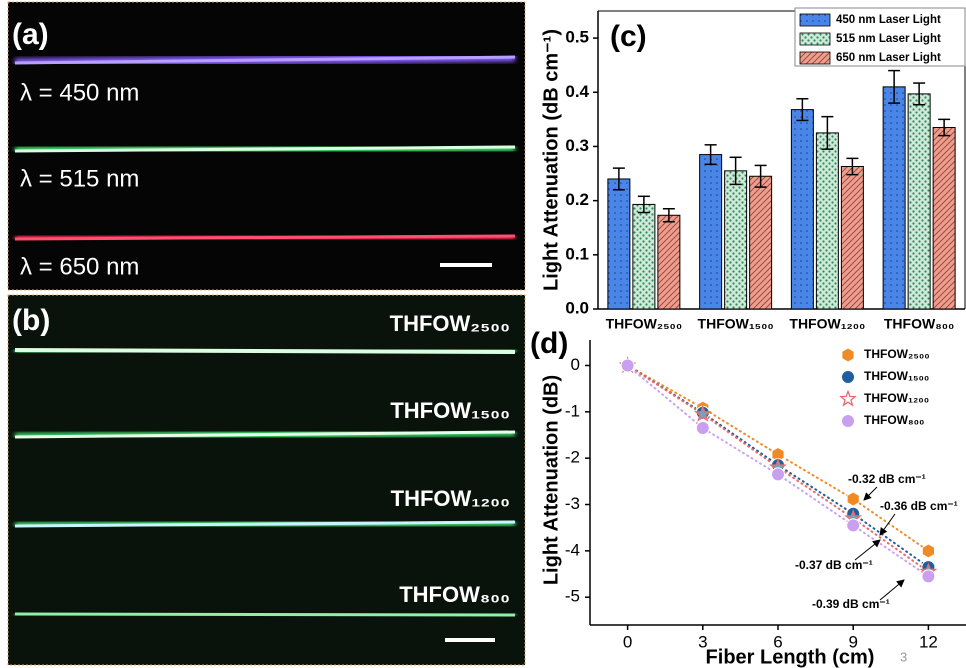 This screenshot has height=668, width=966. What do you see at coordinates (702, 641) in the screenshot?
I see `x-tick-label: 3` at bounding box center [702, 641].